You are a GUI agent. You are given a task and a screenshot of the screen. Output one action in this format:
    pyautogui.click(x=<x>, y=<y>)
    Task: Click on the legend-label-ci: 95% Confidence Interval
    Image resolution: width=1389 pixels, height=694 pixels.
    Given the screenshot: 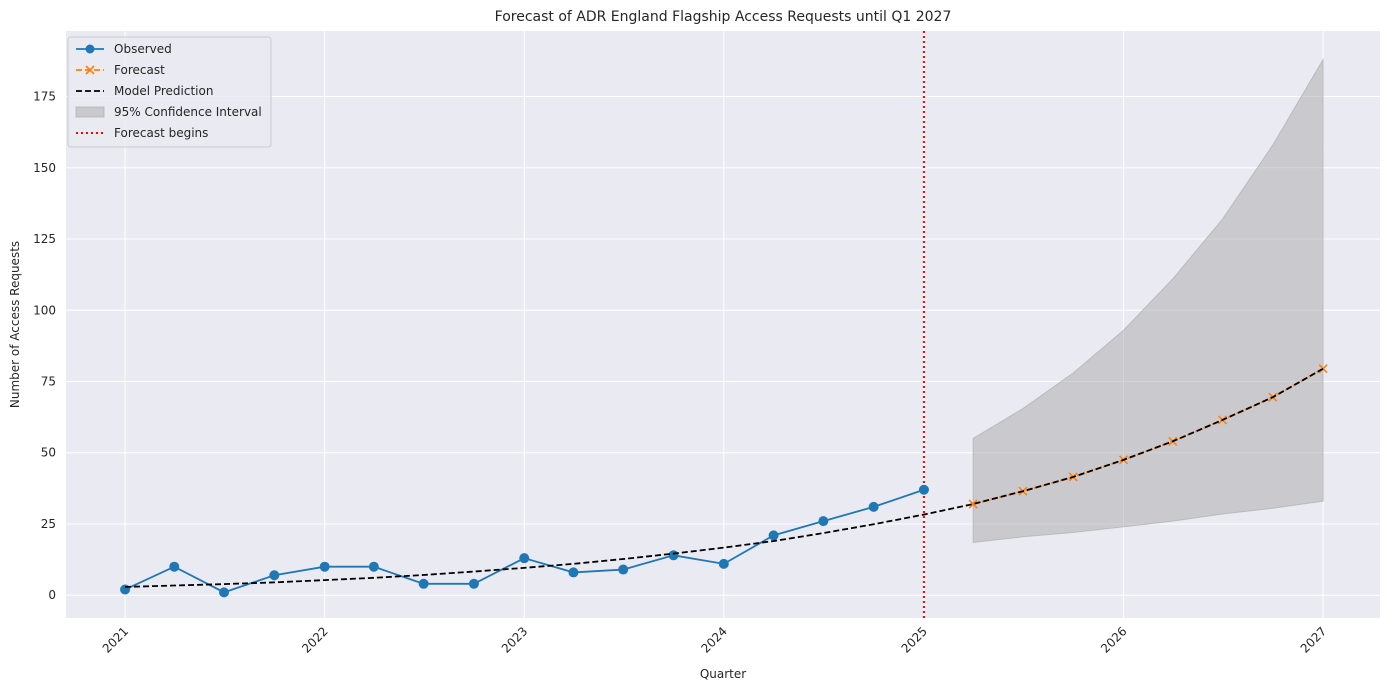 What is the action you would take?
    pyautogui.click(x=188, y=112)
    